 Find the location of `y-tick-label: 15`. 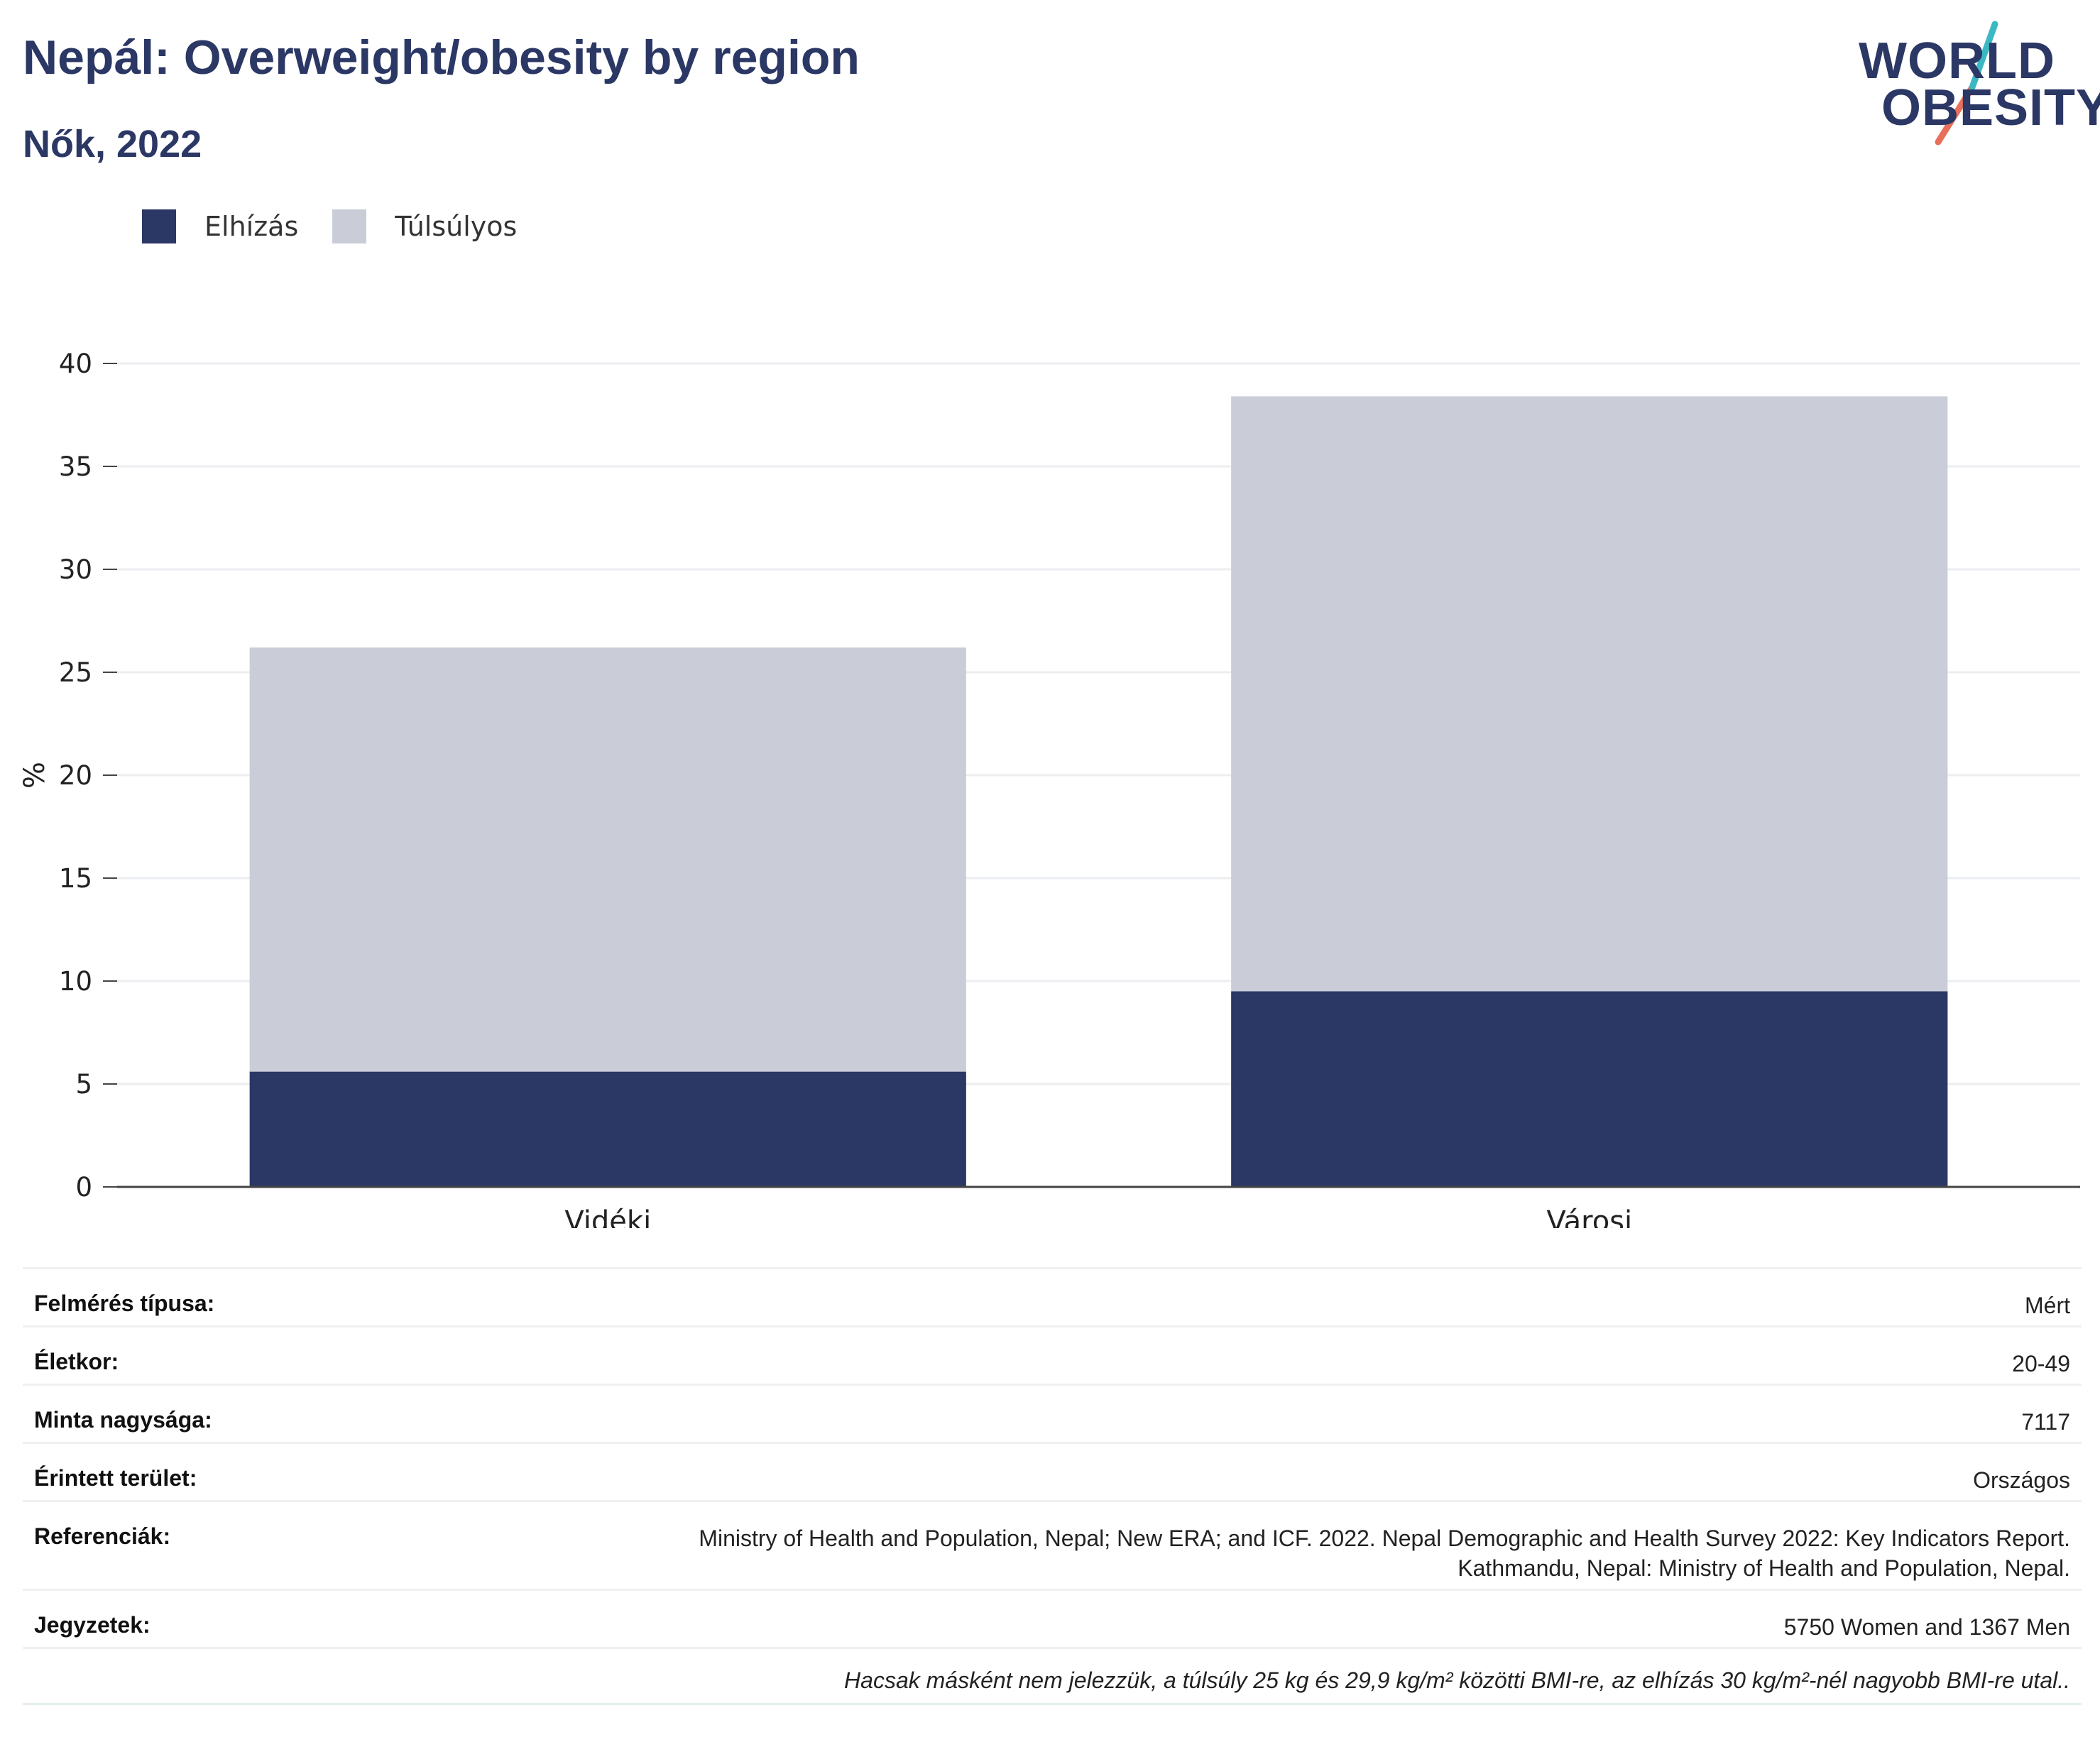

y-tick-label: 15 is located at coordinates (75, 878).